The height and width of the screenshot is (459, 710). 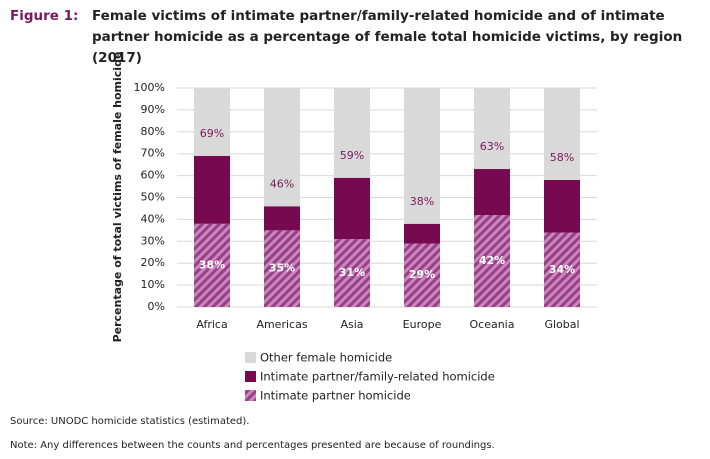 What do you see at coordinates (156, 306) in the screenshot?
I see `y-tick-label: 0%` at bounding box center [156, 306].